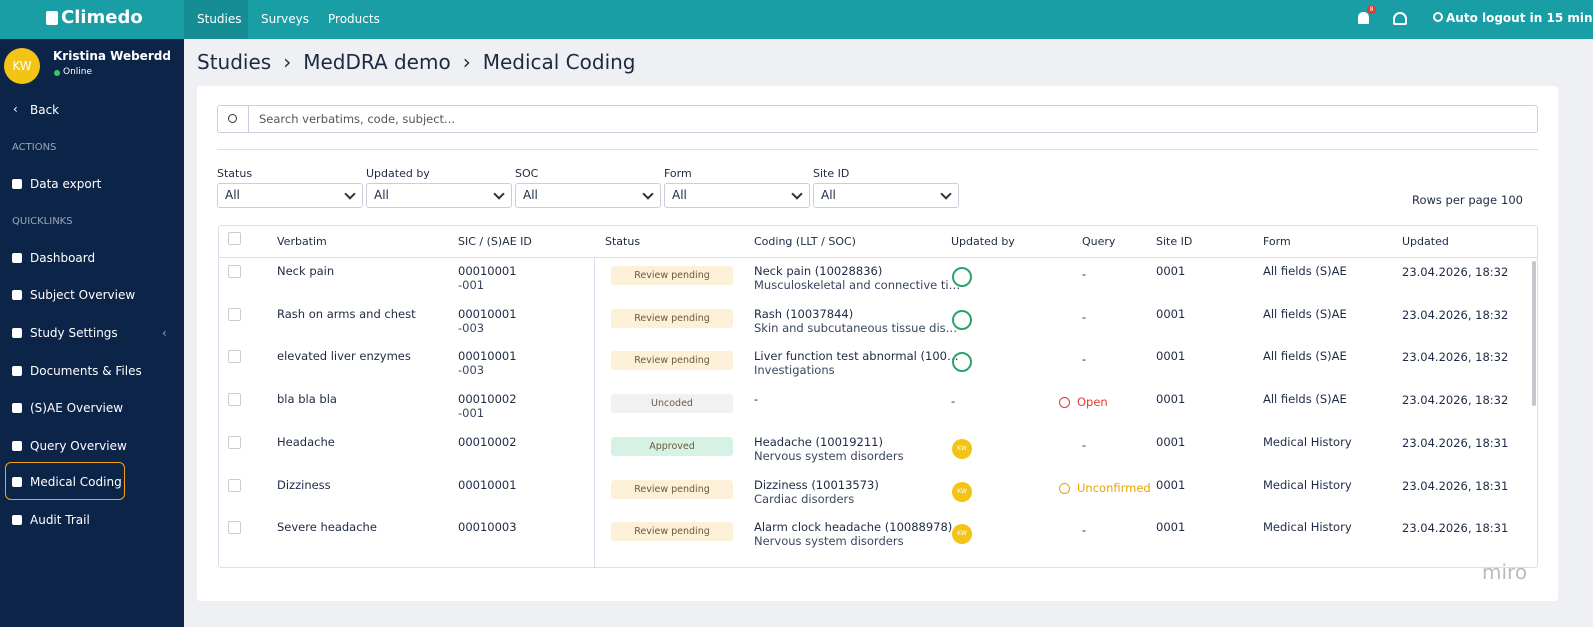  What do you see at coordinates (63, 258) in the screenshot?
I see `menu-item: Dashboard` at bounding box center [63, 258].